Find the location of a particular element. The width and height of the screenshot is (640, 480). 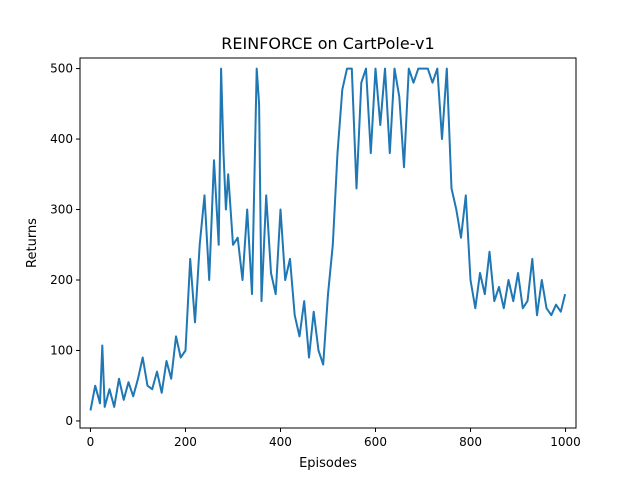

x-axis-label: Episodes is located at coordinates (328, 463).